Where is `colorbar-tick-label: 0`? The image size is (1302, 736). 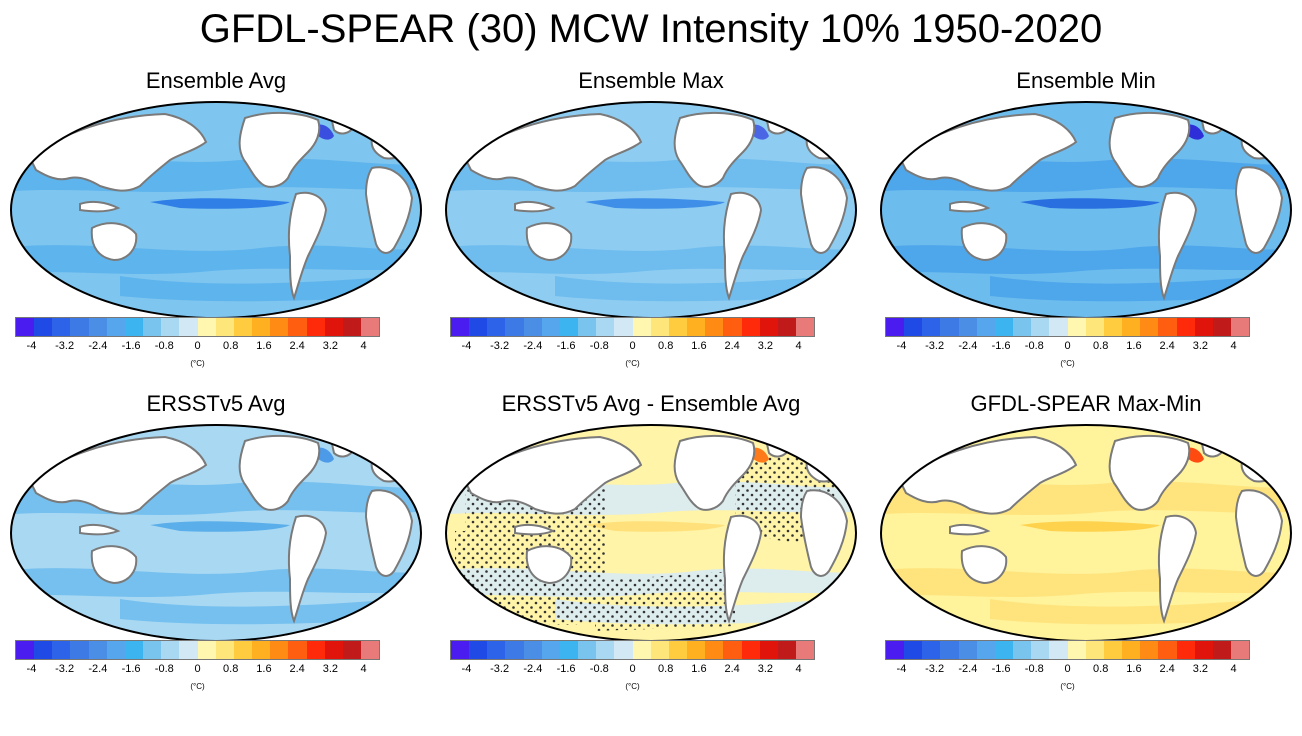 colorbar-tick-label: 0 is located at coordinates (1067, 669).